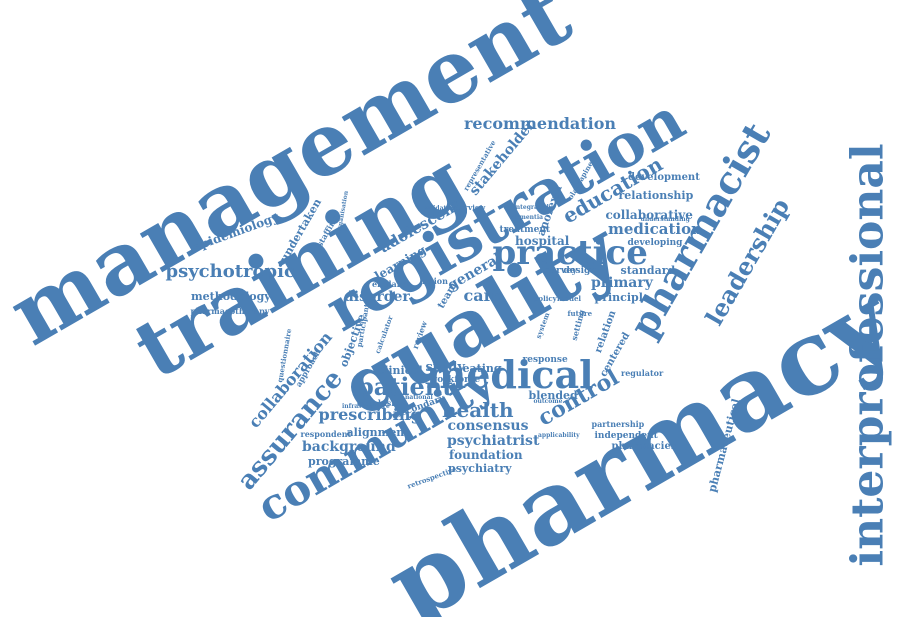 The height and width of the screenshot is (617, 900). What do you see at coordinates (527, 217) in the screenshot?
I see `word-dementia: dementia` at bounding box center [527, 217].